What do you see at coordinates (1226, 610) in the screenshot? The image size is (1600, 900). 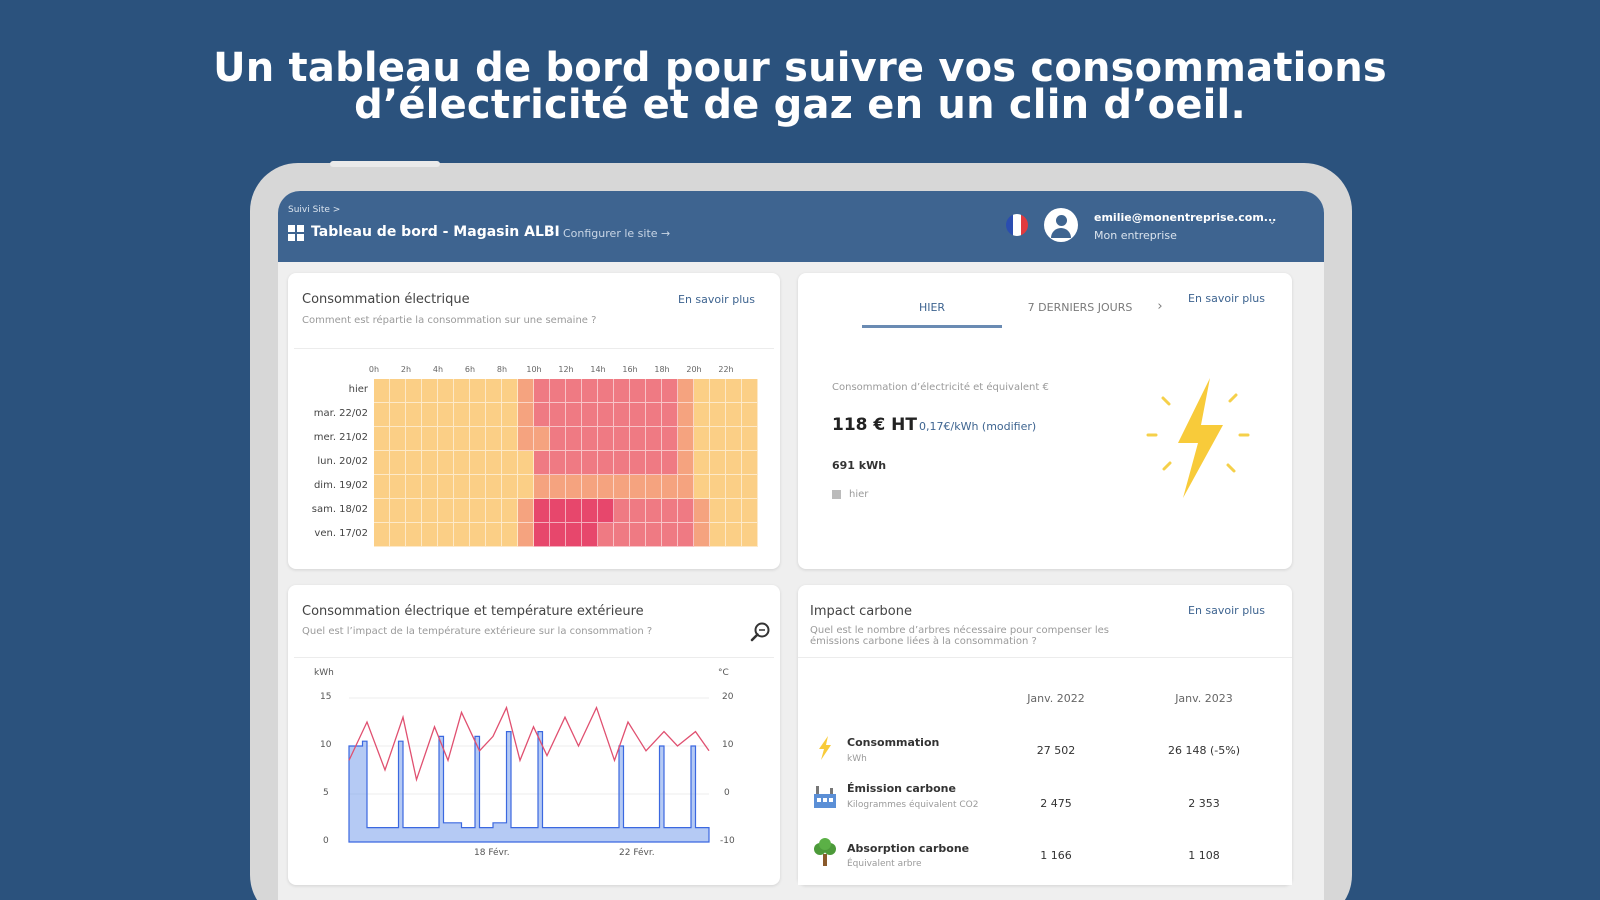 I see `carbon-more-link: En savoir plus` at bounding box center [1226, 610].